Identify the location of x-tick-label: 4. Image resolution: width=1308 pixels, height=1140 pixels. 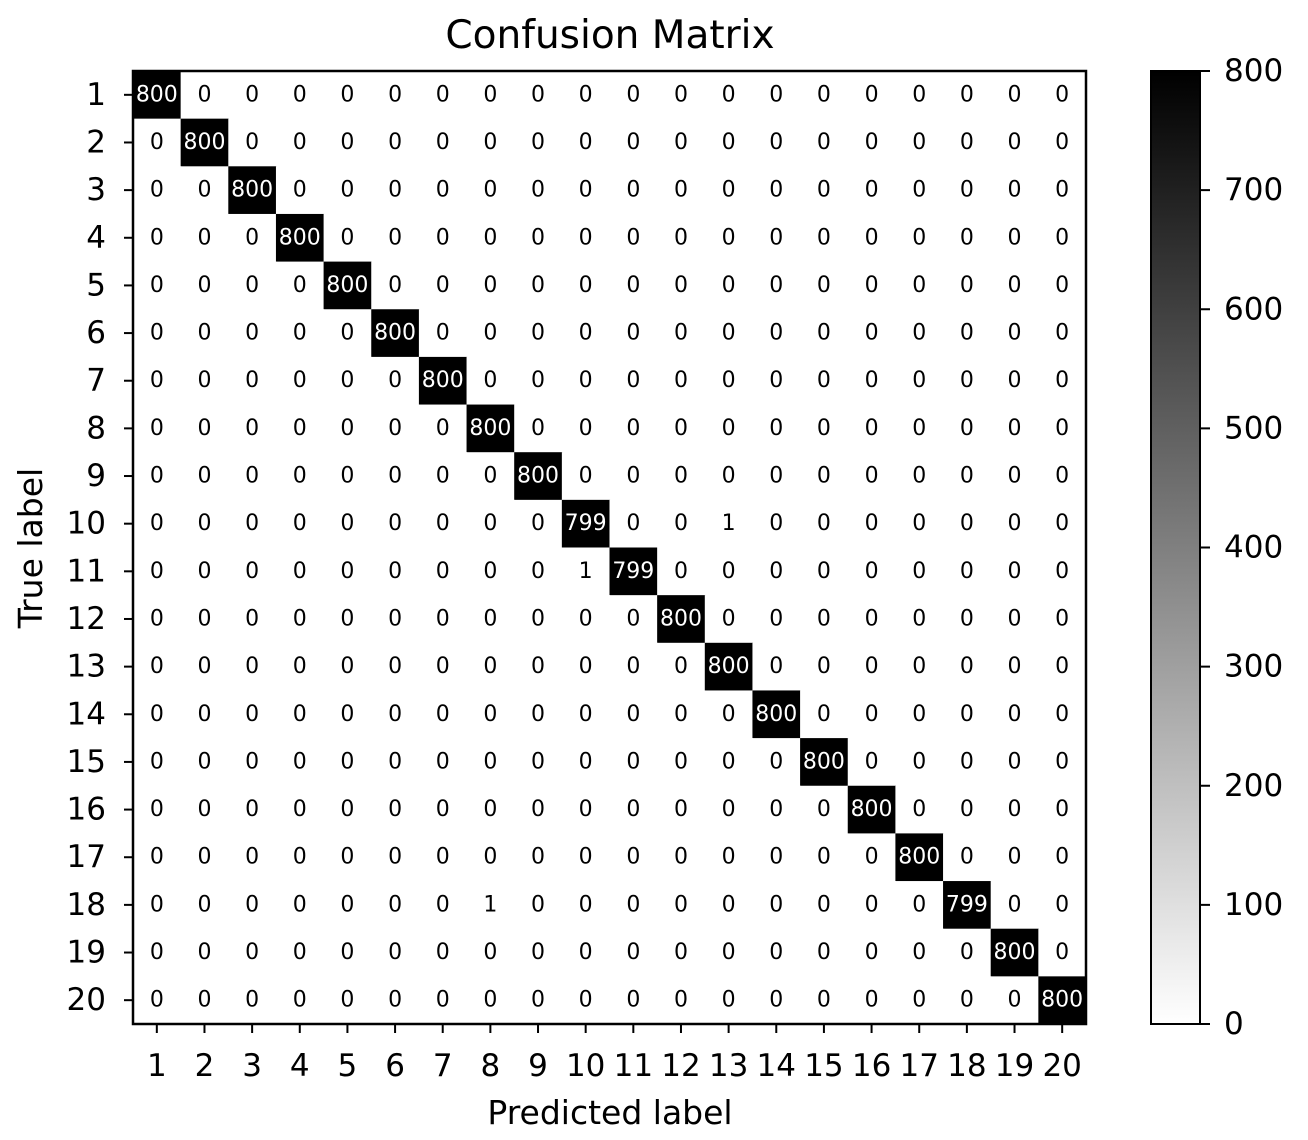
(300, 1066).